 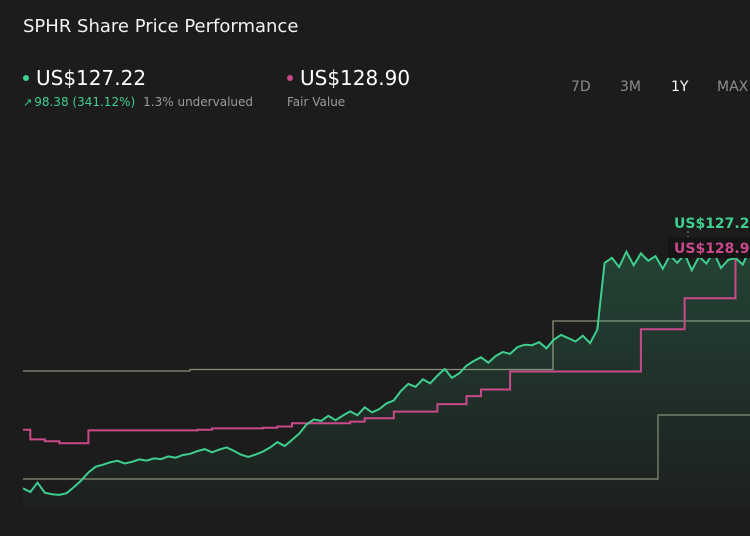 I want to click on page-title: SPHR Share Price Performance, so click(x=161, y=26).